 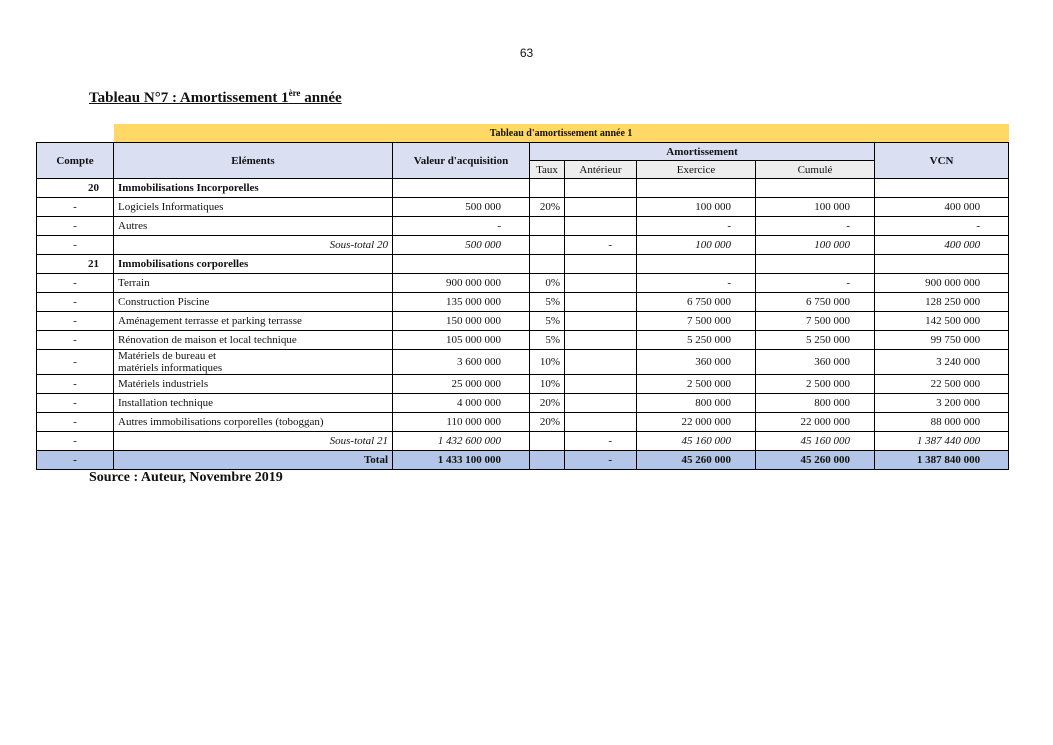 I want to click on cell-vcn: 22 500 000, so click(x=941, y=384).